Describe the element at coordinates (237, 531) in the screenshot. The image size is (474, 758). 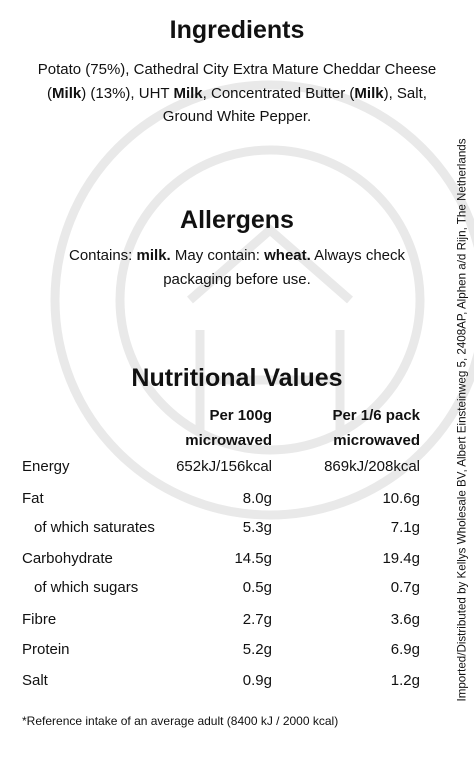
I see `nutrition-row: of which saturates 5.3g 7.1g` at that location.